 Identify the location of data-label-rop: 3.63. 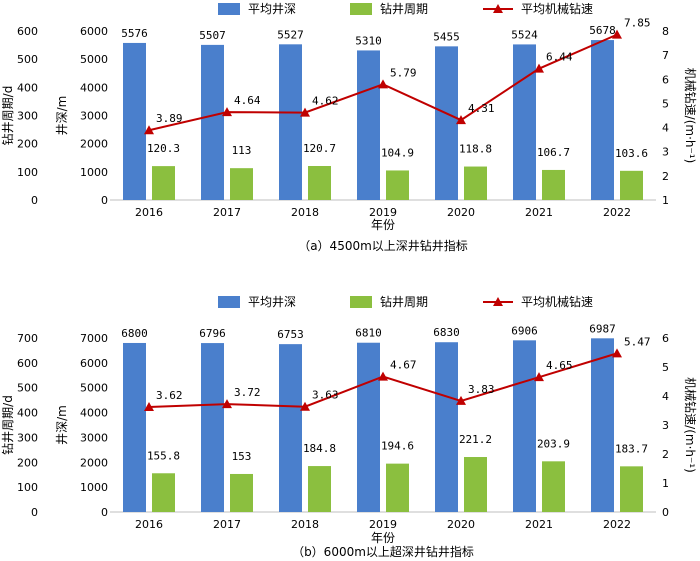
(325, 395).